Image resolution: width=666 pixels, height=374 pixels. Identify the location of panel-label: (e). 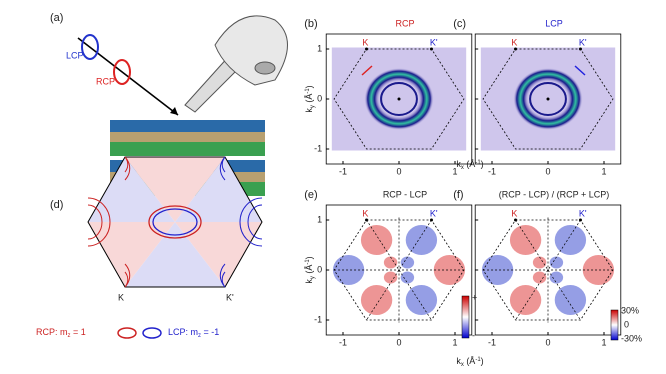
(310, 195).